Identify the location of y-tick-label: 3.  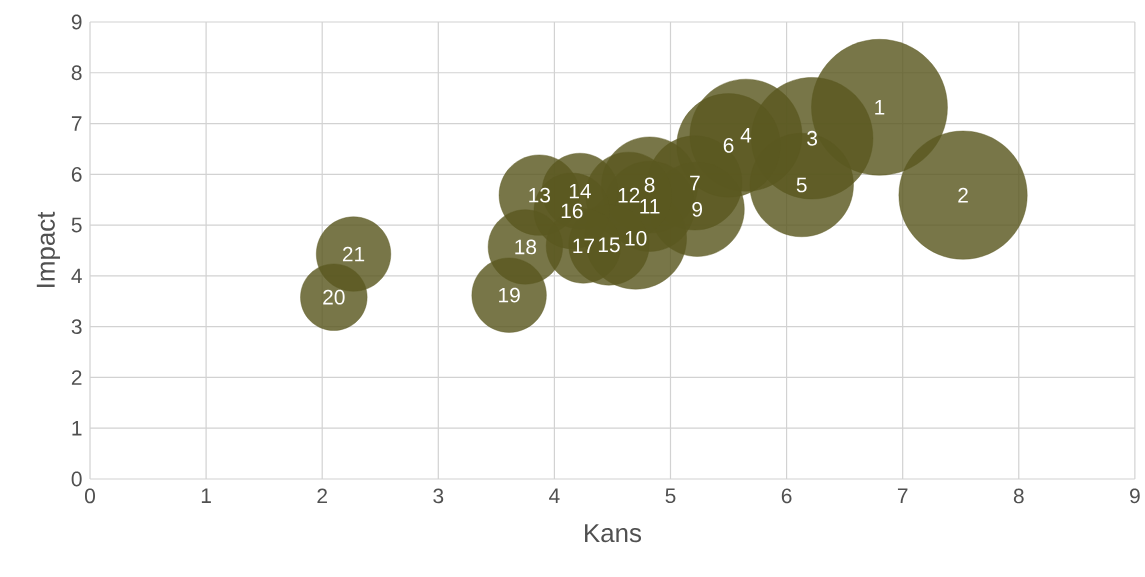
(76, 327).